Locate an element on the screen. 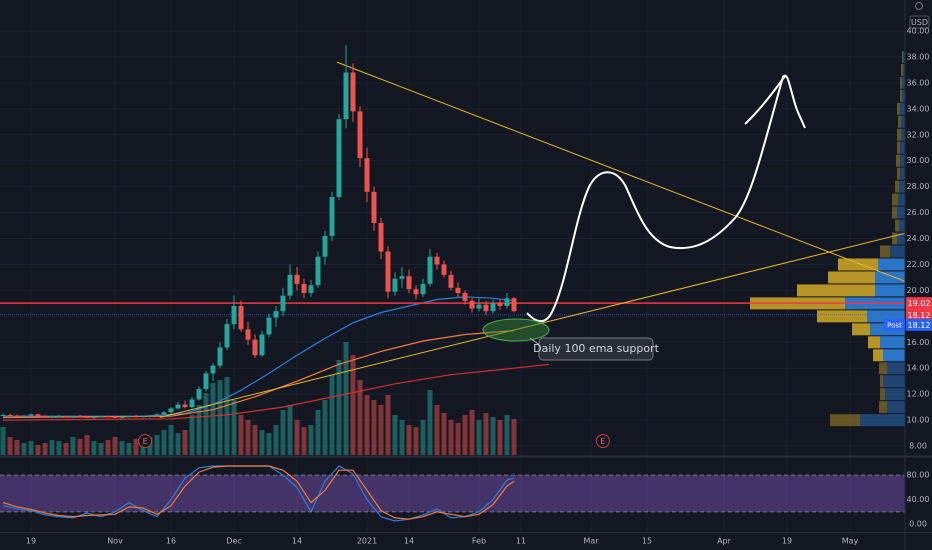 This screenshot has height=550, width=932. y-tick-label: 36.00 is located at coordinates (918, 82).